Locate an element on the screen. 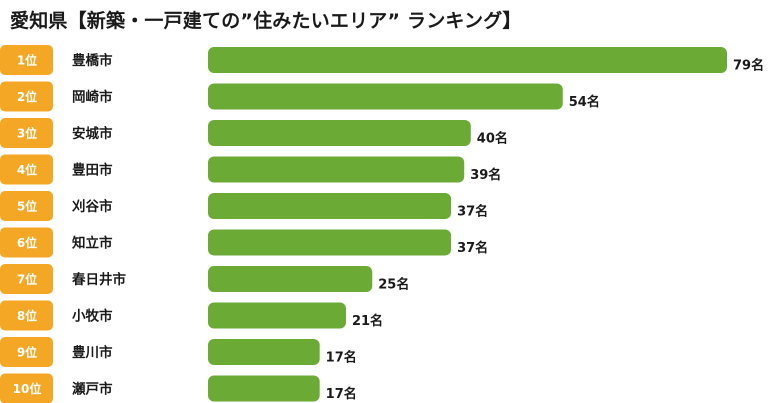 The width and height of the screenshot is (770, 403). category-label: 豊川市 is located at coordinates (92, 352).